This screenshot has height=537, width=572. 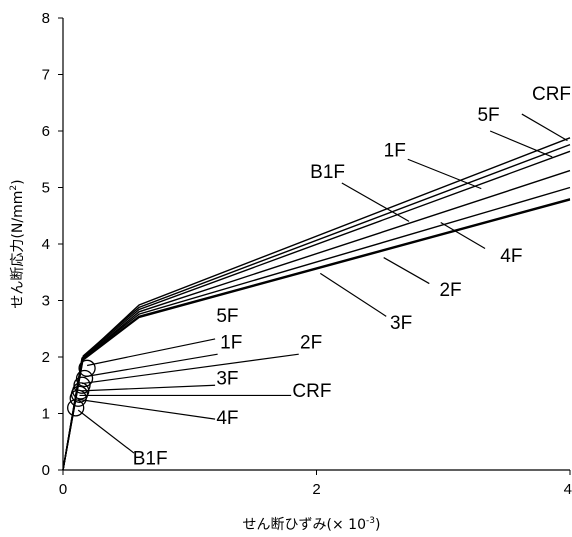 I want to click on y-tick-label: 6, so click(x=46, y=131).